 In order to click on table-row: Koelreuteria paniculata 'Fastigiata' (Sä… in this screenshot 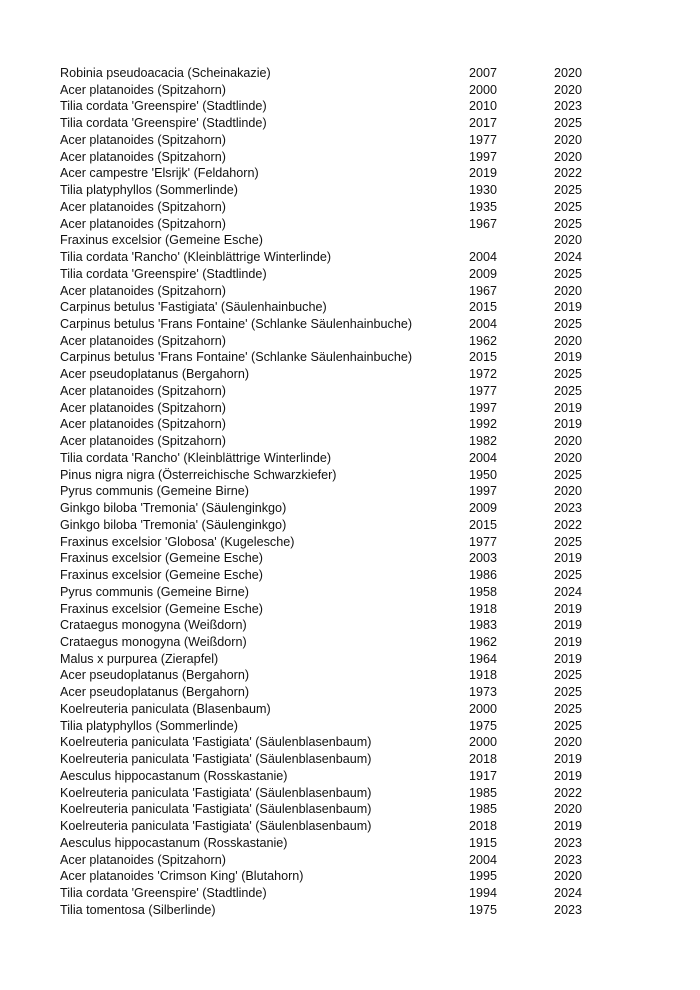, I will do `click(330, 826)`.